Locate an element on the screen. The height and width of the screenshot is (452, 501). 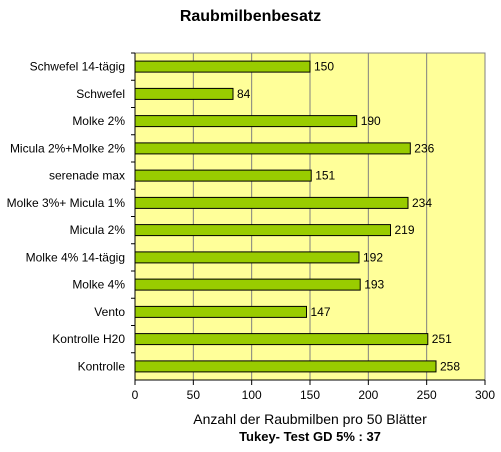
x-tick-label: 150 is located at coordinates (310, 395).